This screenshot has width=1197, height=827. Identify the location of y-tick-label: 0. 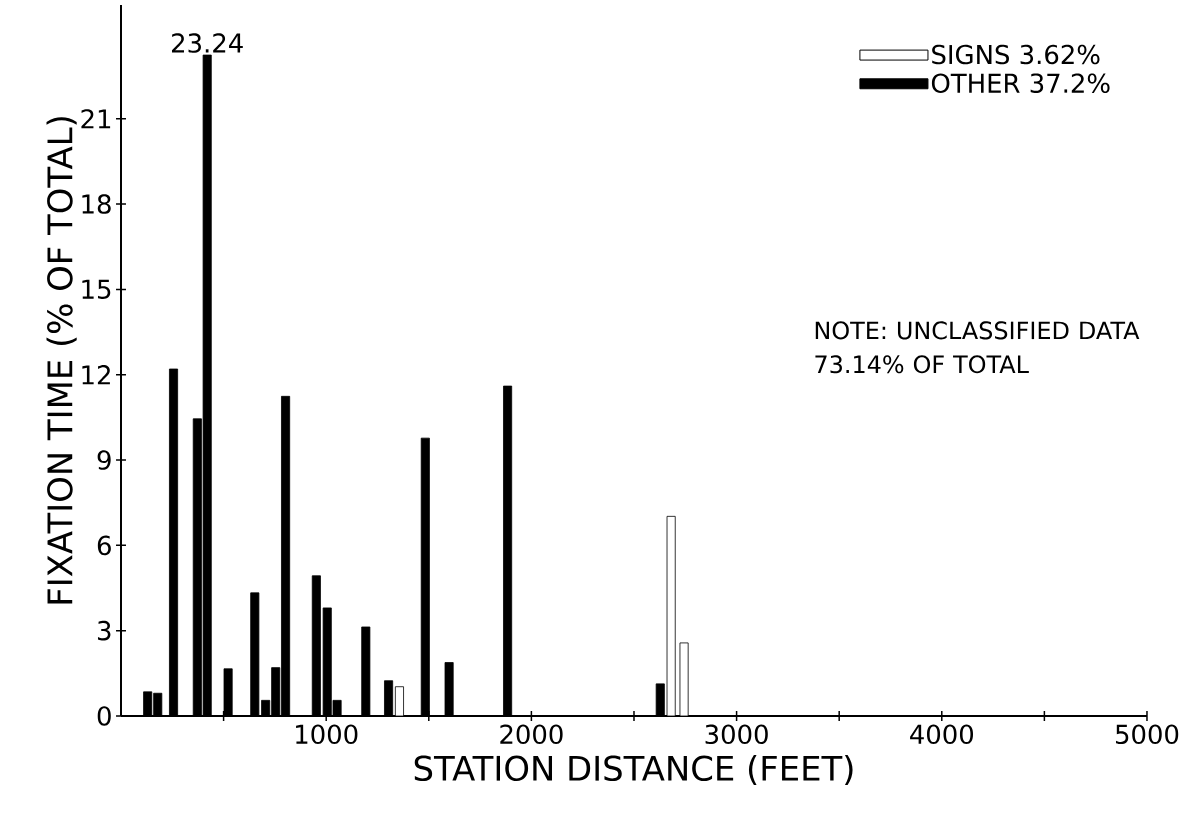
(104, 716).